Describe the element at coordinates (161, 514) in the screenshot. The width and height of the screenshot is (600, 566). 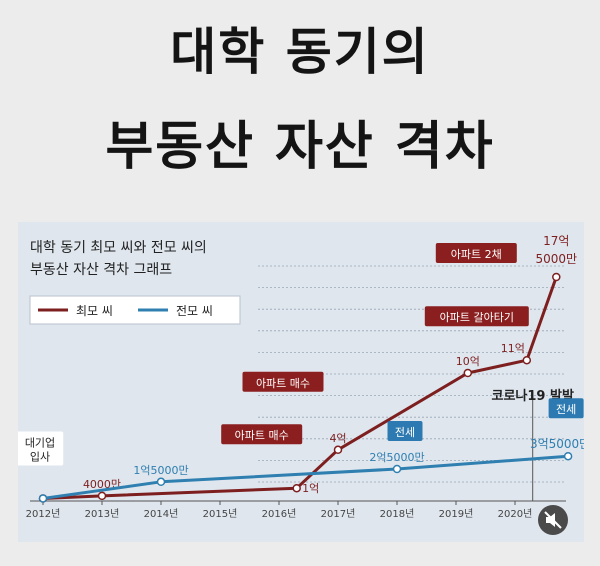
I see `x-tick-label: 2014년` at that location.